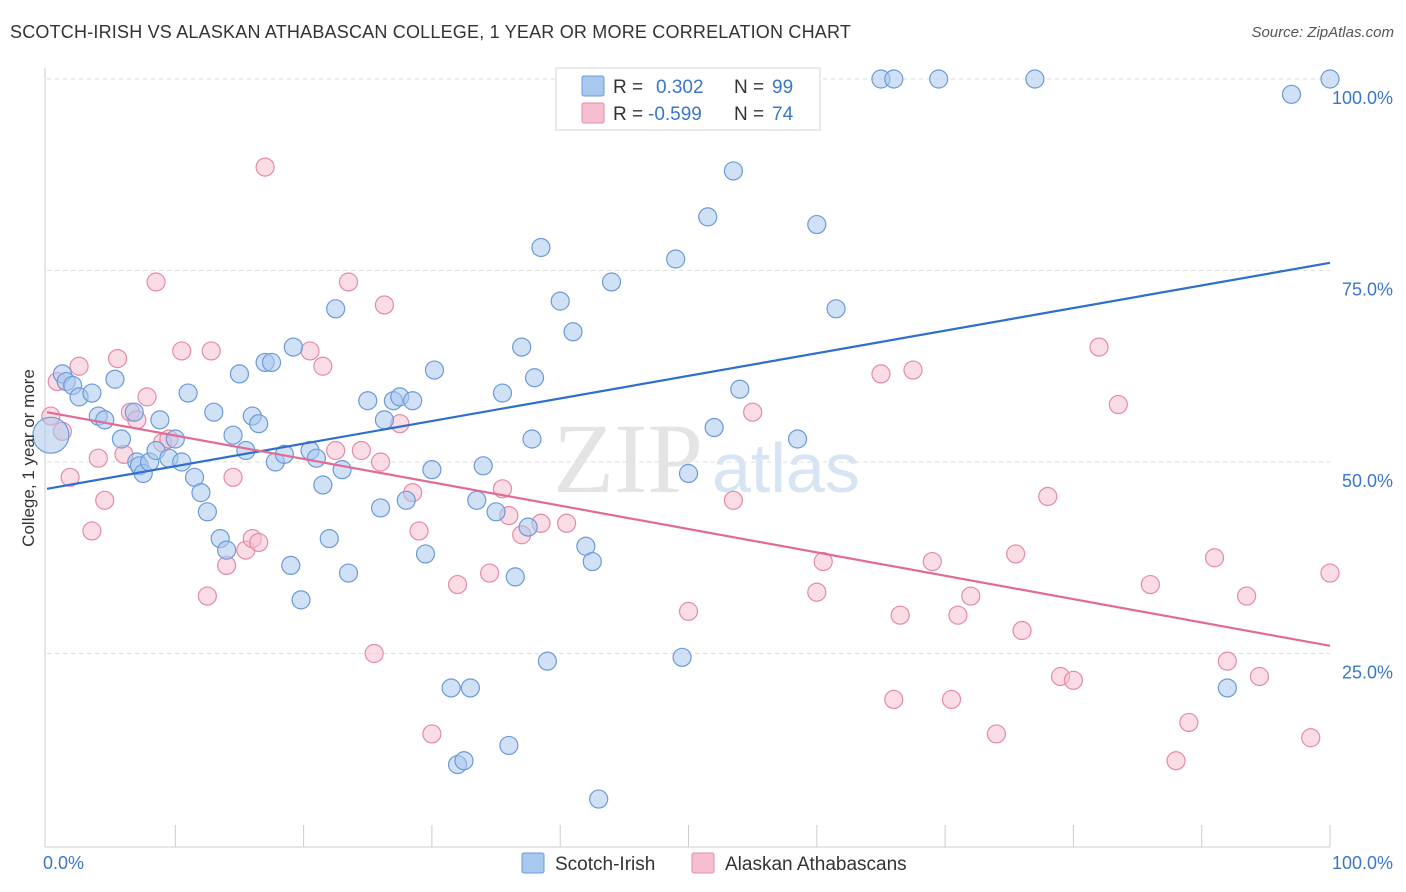 The width and height of the screenshot is (1406, 892). I want to click on stats-swatch-alaskan-athabascans, so click(593, 113).